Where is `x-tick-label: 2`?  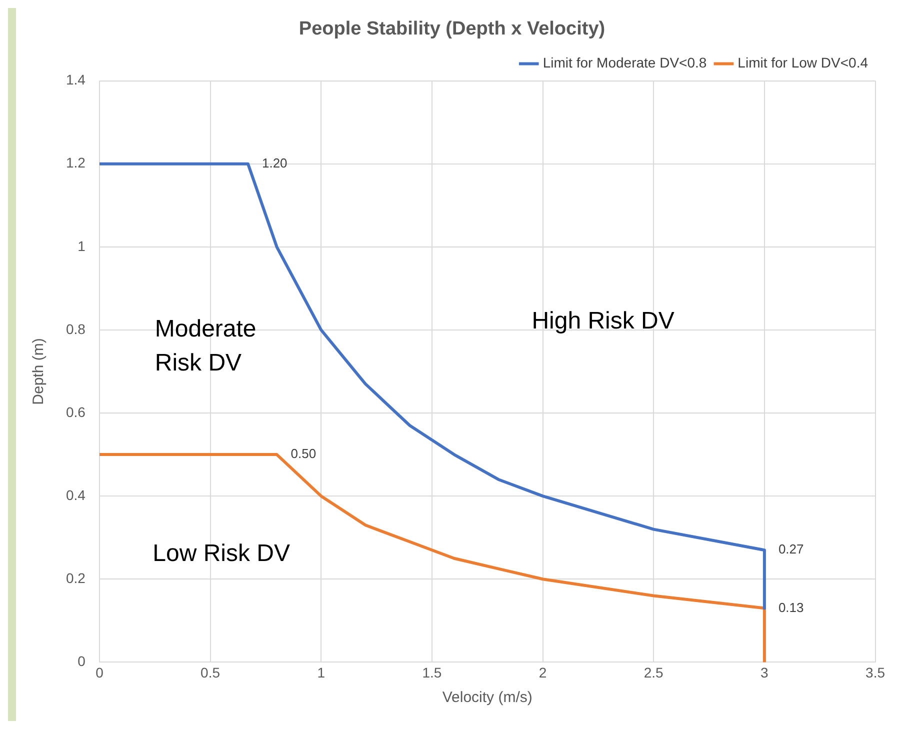
x-tick-label: 2 is located at coordinates (542, 672).